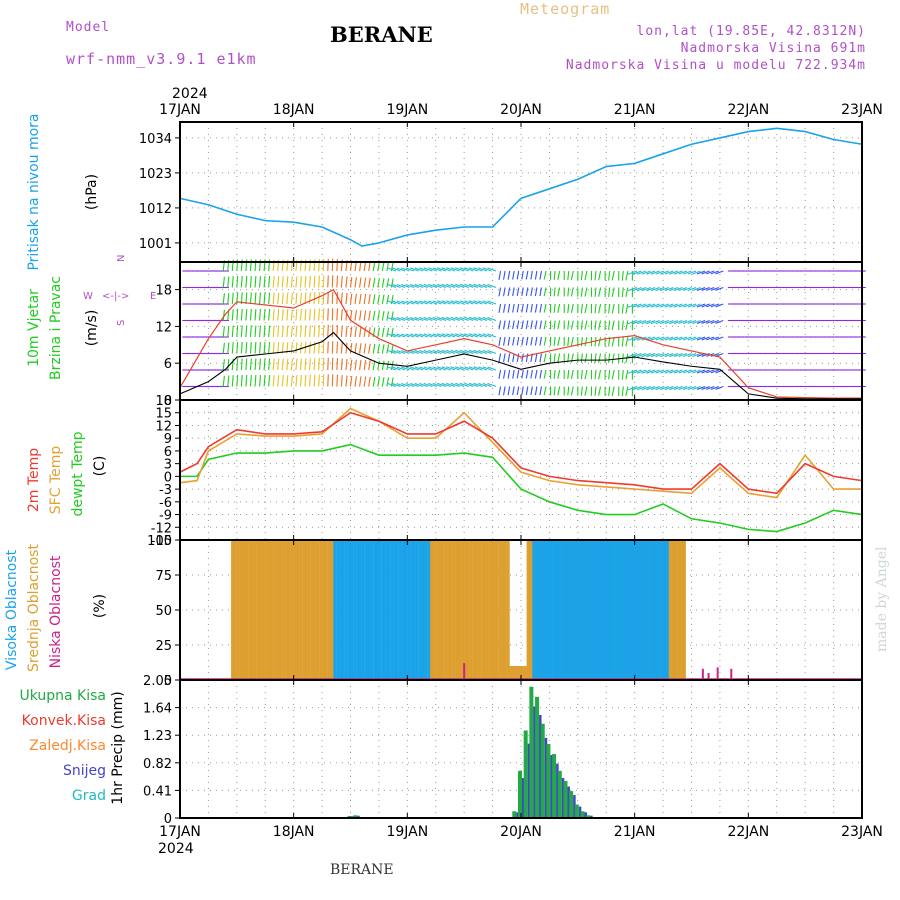 Image resolution: width=900 pixels, height=900 pixels. I want to click on dewpoint-axis-title: dewpt Temp, so click(78, 473).